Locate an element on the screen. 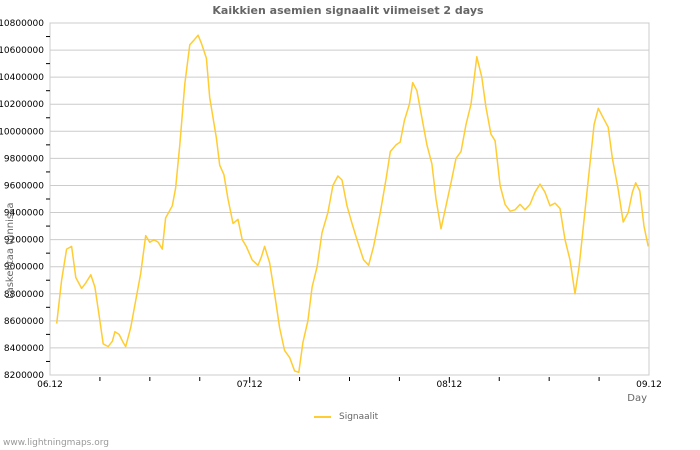  x-tick-label: 07.12 is located at coordinates (250, 385).